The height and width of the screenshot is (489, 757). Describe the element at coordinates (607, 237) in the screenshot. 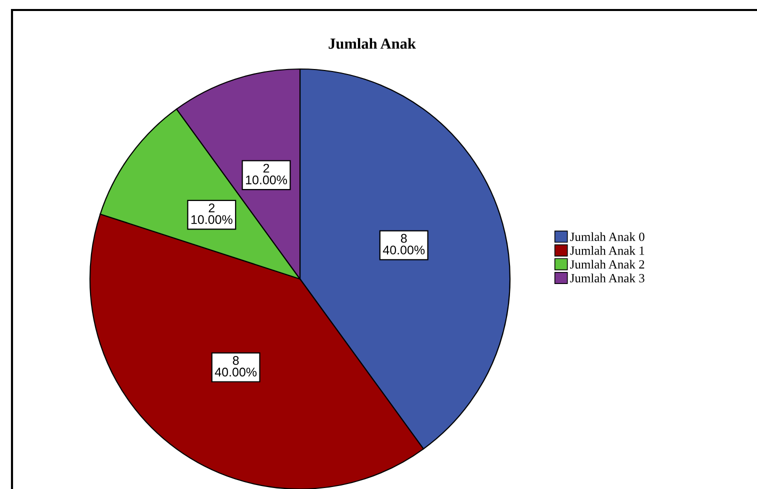

I see `legend-label: Jumlah Anak 0` at that location.